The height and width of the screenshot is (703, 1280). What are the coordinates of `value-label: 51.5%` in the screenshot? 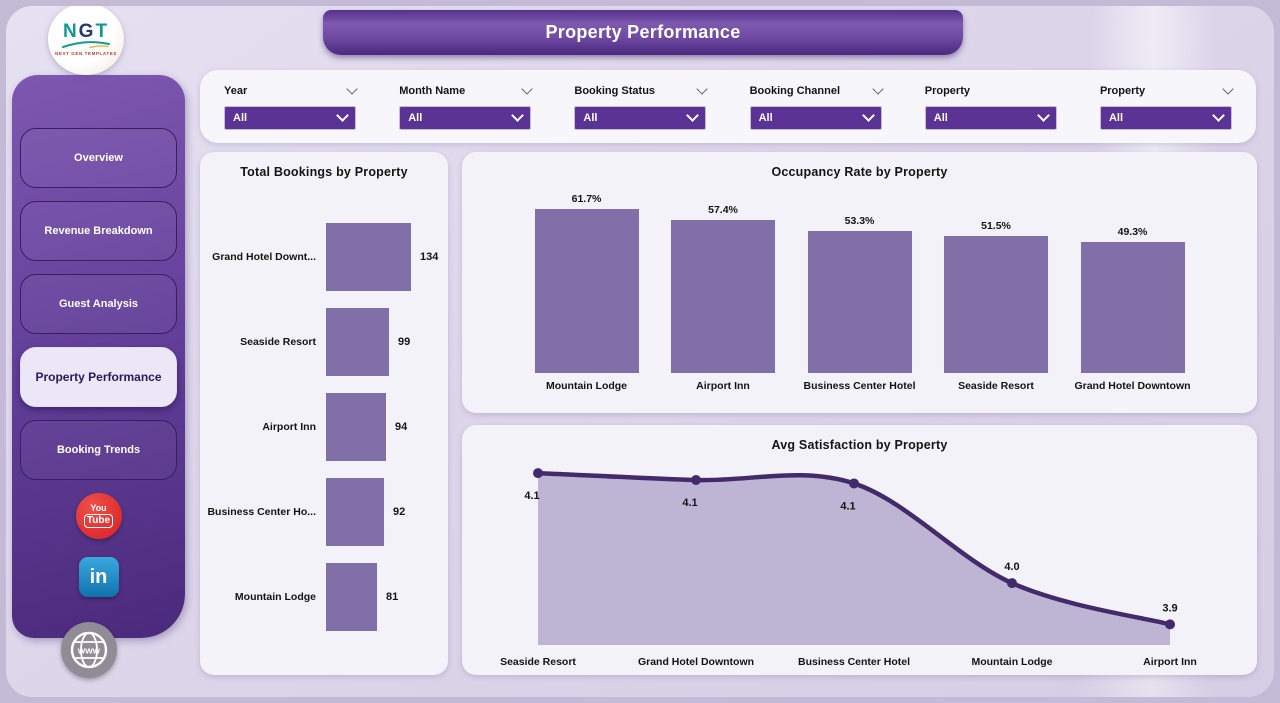 It's located at (996, 226).